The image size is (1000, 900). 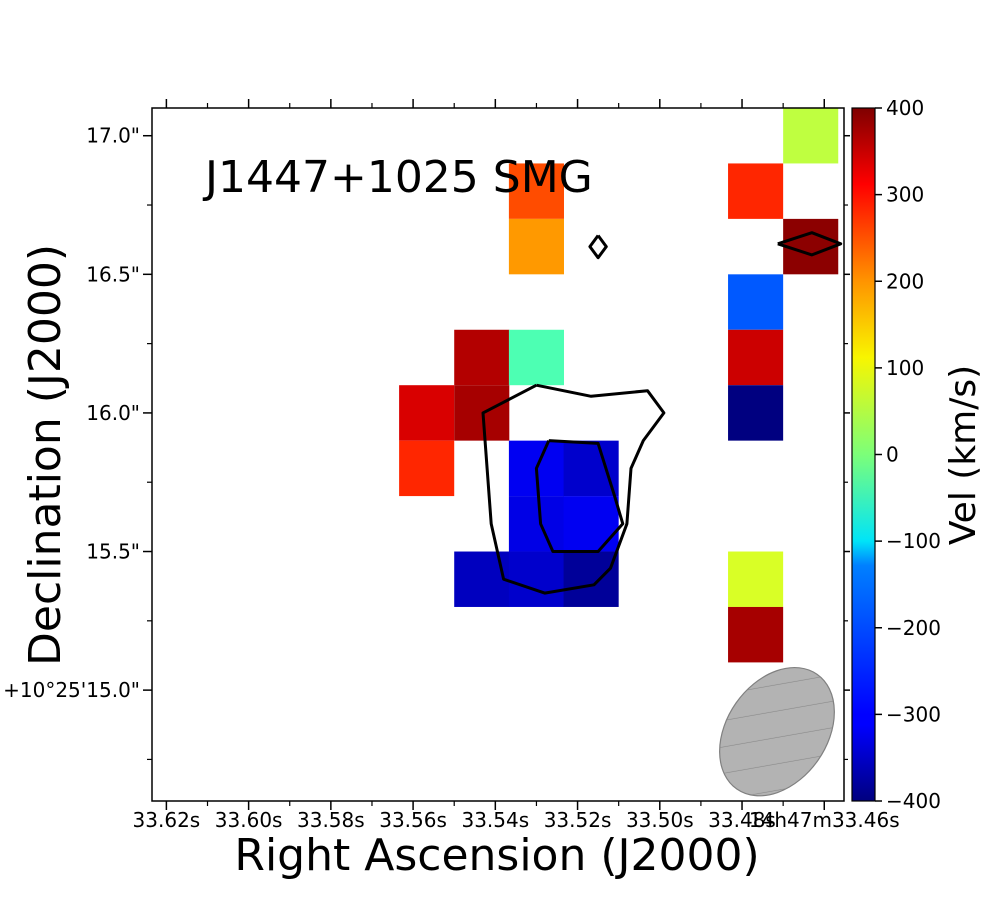 What do you see at coordinates (496, 855) in the screenshot?
I see `x-axis-label: Right Ascension (J2000)` at bounding box center [496, 855].